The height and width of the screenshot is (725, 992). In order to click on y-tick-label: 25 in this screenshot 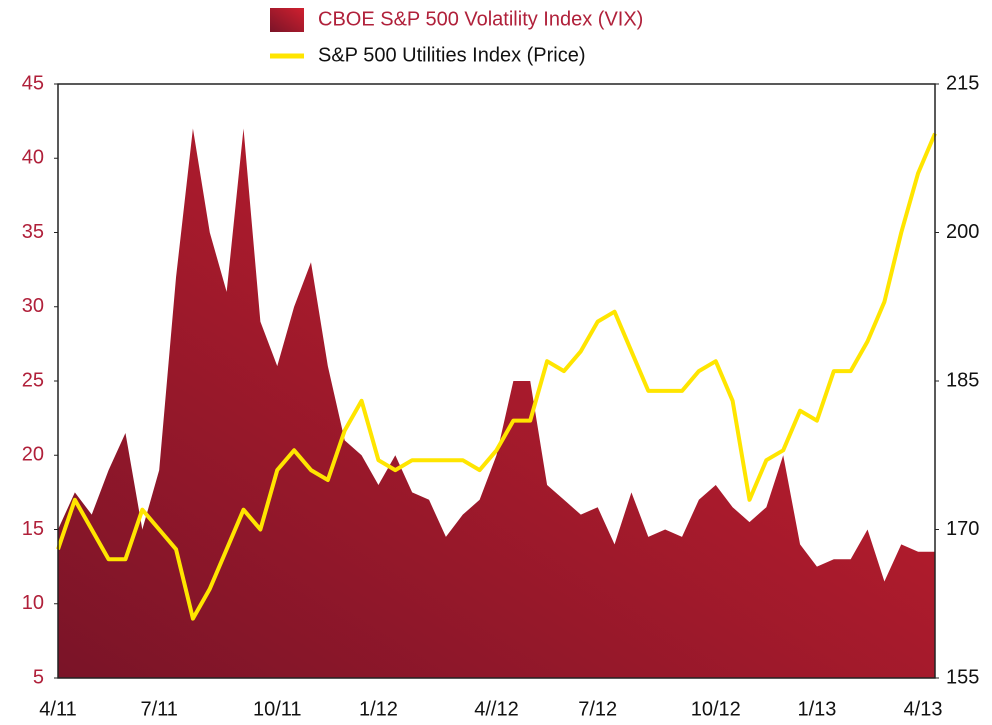, I will do `click(33, 380)`.